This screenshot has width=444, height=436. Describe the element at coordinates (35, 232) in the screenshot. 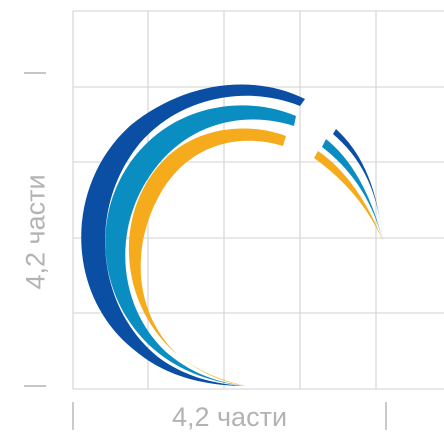

I see `height-dimension-label: 4,2 части` at that location.